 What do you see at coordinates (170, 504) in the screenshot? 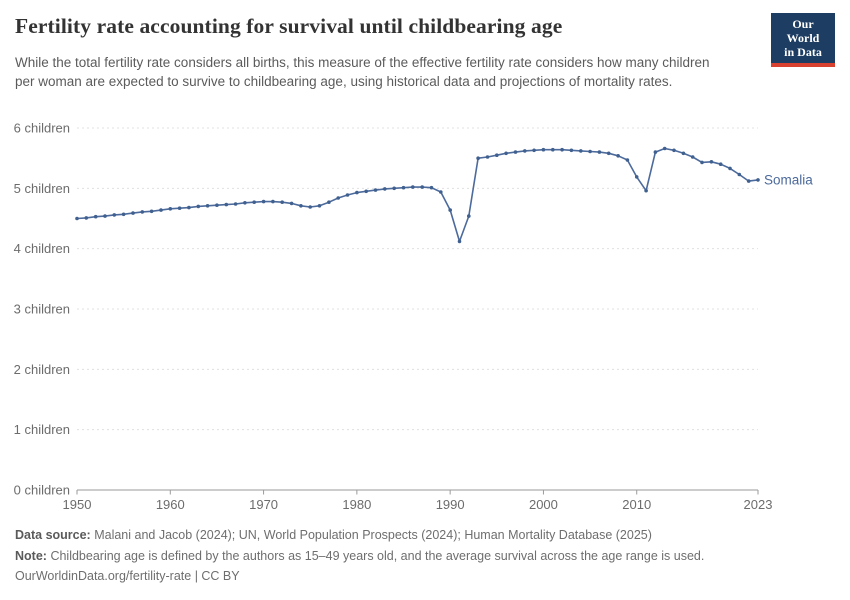
I see `x-tick-label: 1960` at bounding box center [170, 504].